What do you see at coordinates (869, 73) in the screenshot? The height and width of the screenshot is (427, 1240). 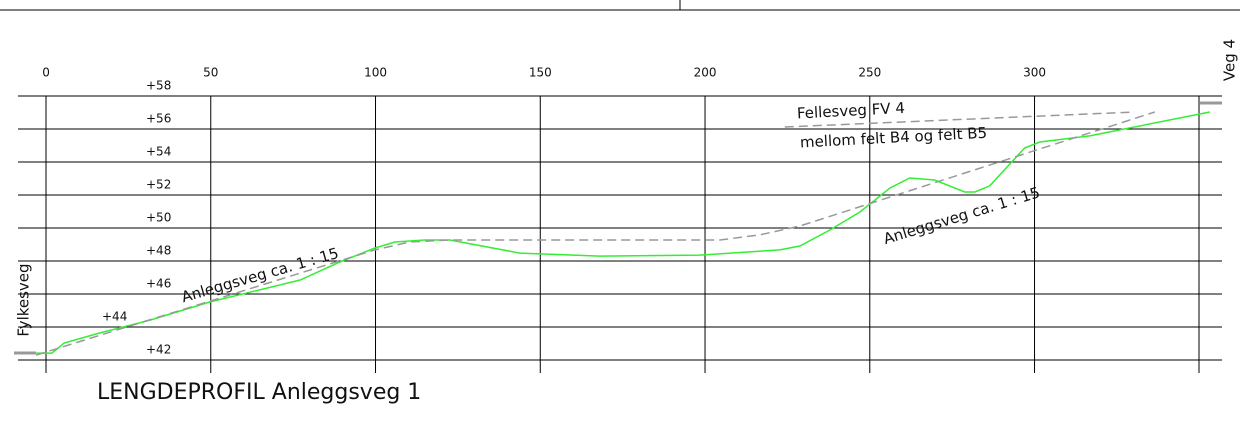 I see `x-tick-label: 250` at bounding box center [869, 73].